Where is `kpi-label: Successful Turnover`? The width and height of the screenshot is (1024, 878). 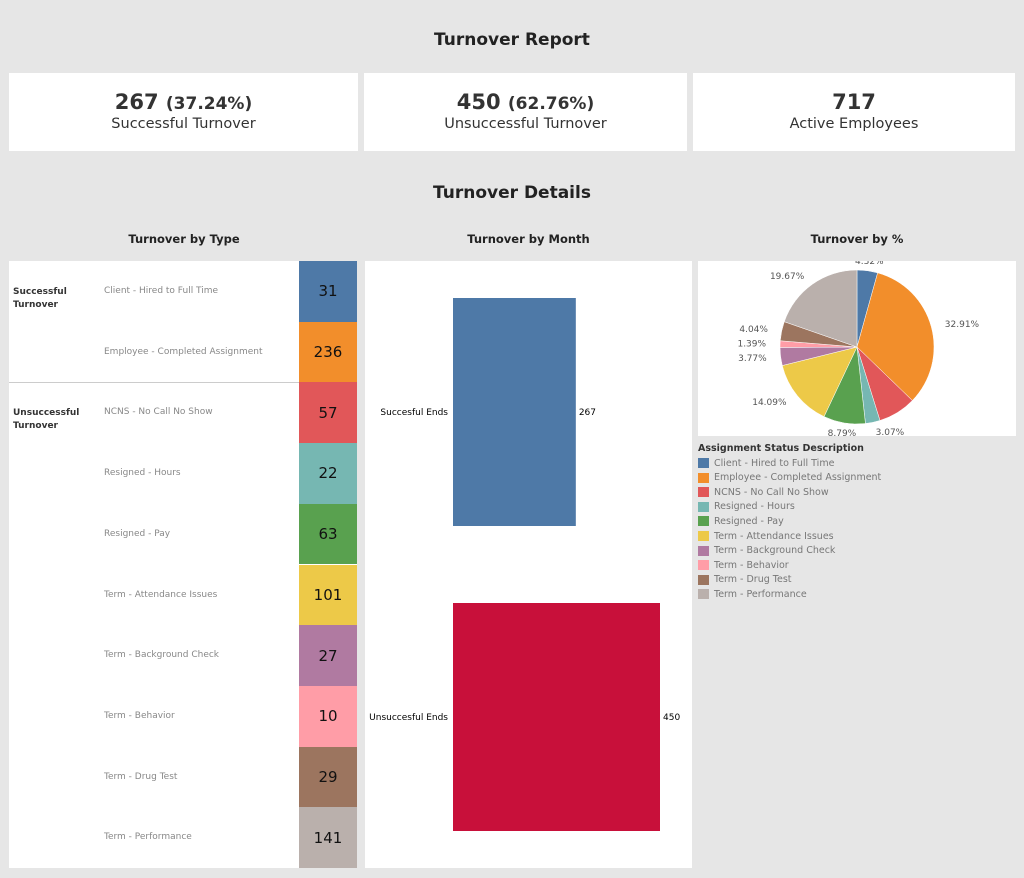
kpi-label: Successful Turnover is located at coordinates (183, 124).